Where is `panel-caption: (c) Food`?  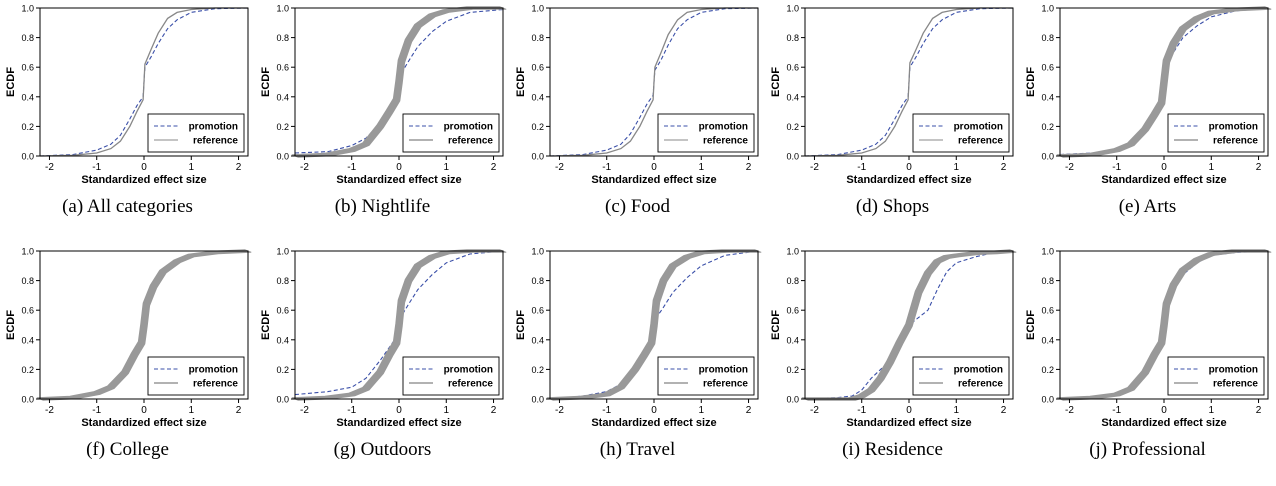
panel-caption: (c) Food is located at coordinates (637, 206).